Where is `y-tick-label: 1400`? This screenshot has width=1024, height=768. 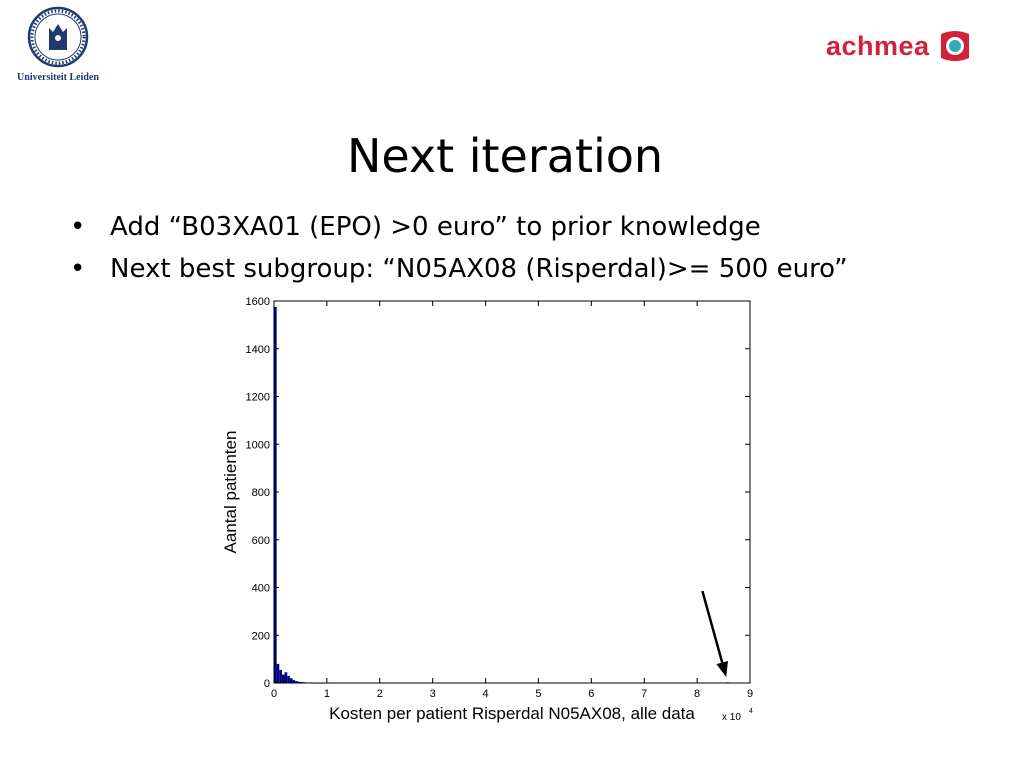
y-tick-label: 1400 is located at coordinates (258, 350).